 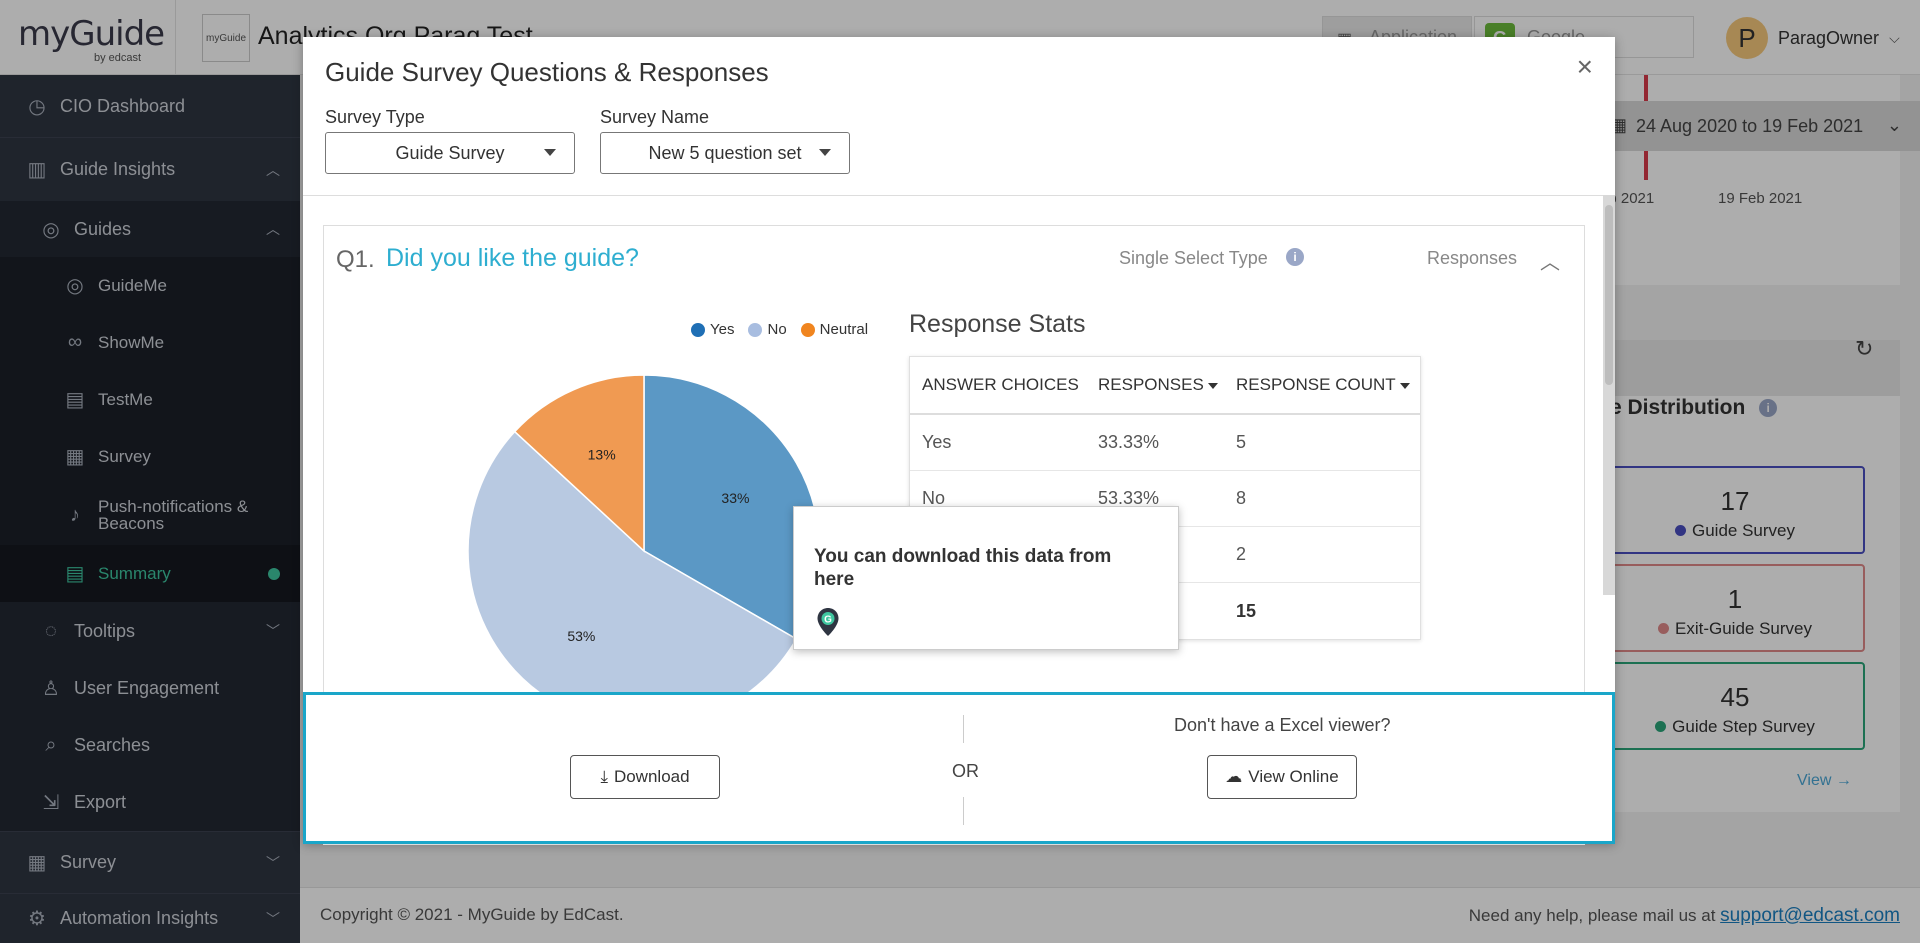 What do you see at coordinates (1234, 776) in the screenshot?
I see `cloud-icon: ☁` at bounding box center [1234, 776].